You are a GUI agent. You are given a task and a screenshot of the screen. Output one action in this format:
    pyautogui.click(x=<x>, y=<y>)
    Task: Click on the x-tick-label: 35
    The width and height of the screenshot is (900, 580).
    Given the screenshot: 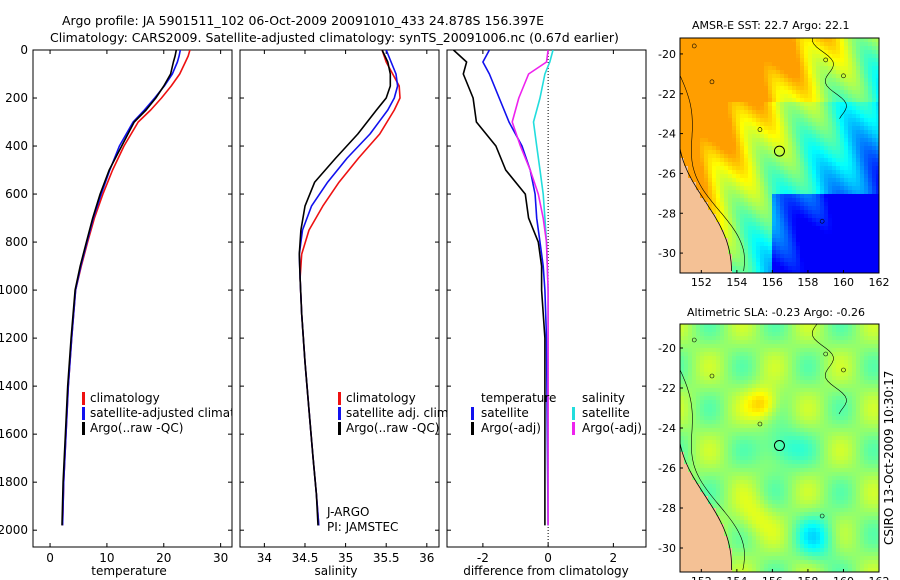 What is the action you would take?
    pyautogui.click(x=345, y=558)
    